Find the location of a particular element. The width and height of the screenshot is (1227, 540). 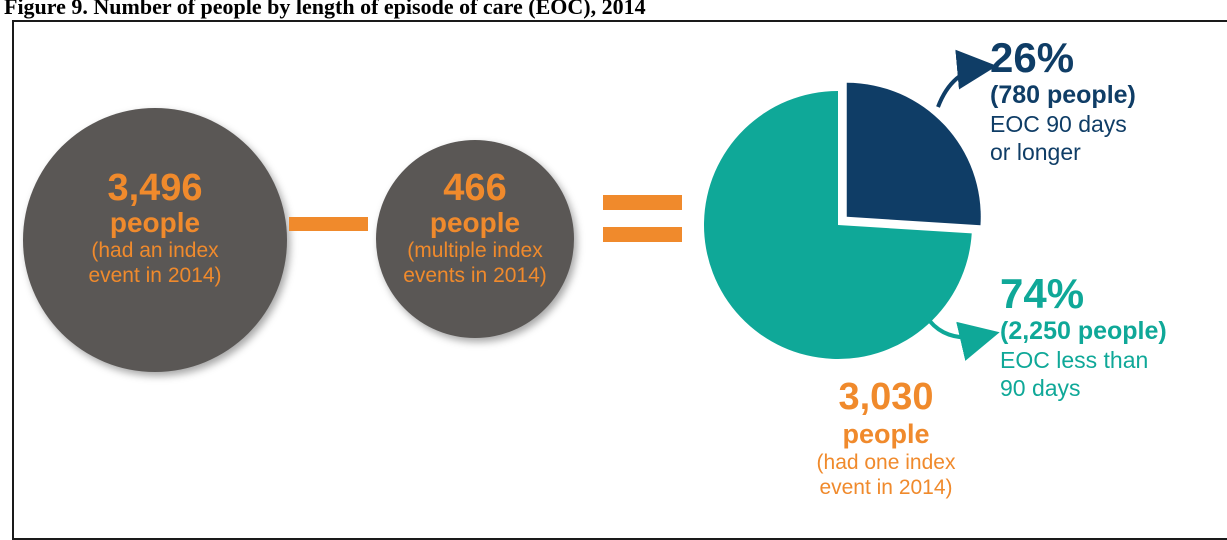

arrow-long-eoc is located at coordinates (966, 78).